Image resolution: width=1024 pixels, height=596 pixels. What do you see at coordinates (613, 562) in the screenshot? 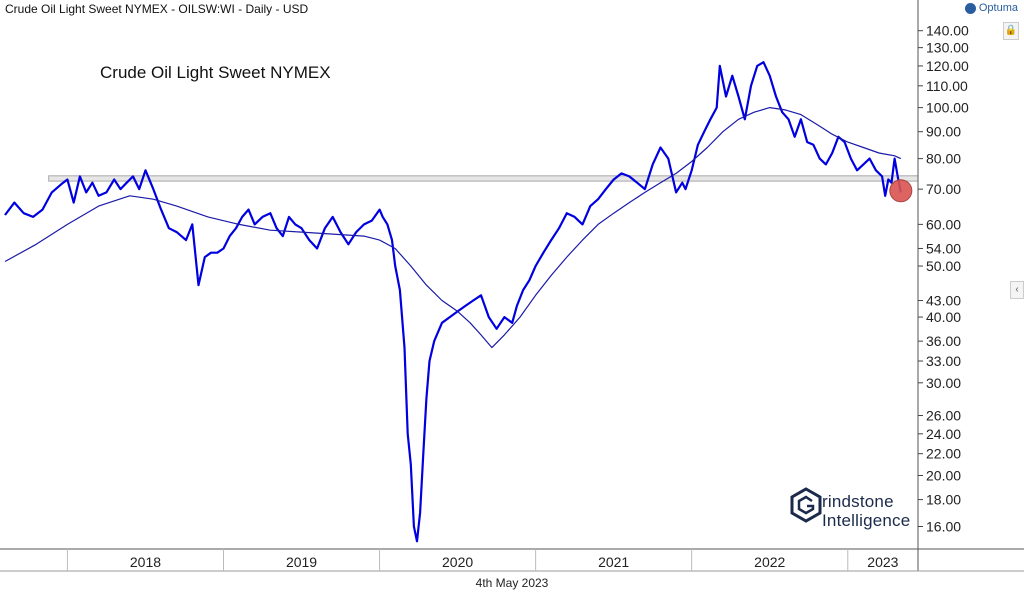
I see `x-tick-label: 2021` at bounding box center [613, 562].